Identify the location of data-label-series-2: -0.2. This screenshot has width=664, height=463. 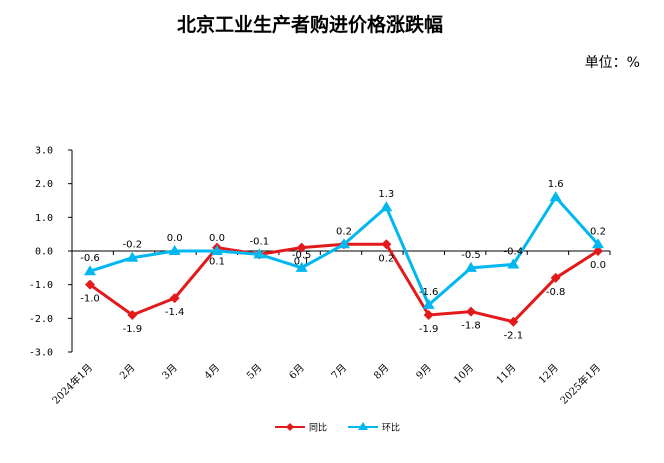
(133, 245).